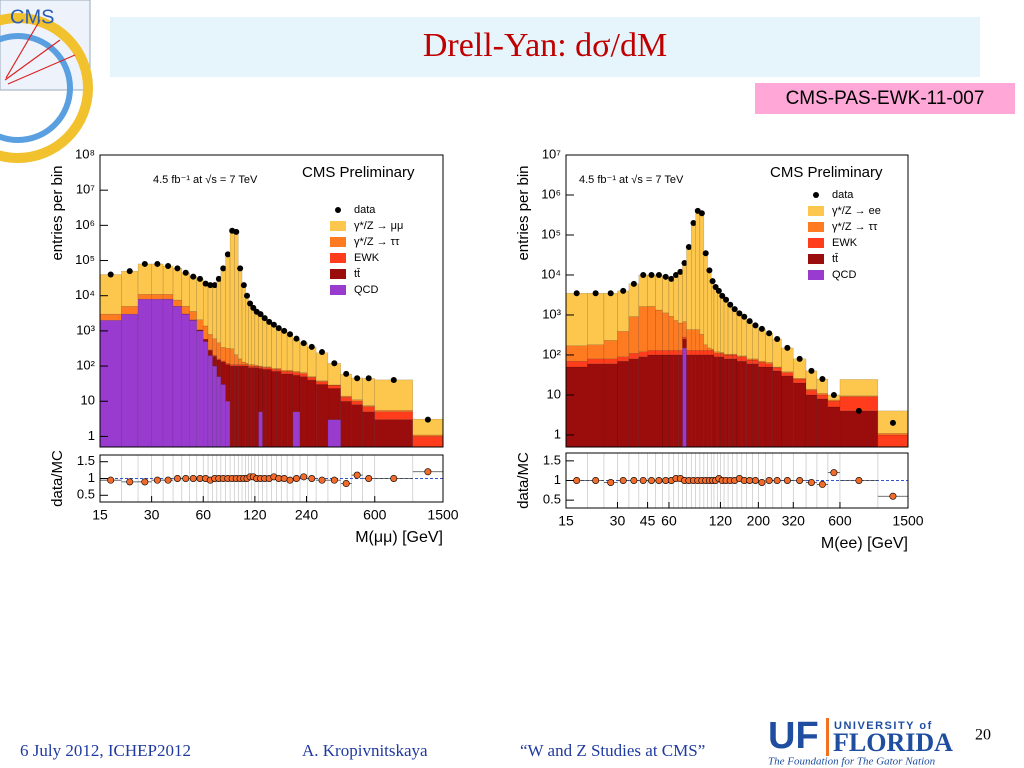 The width and height of the screenshot is (1024, 768). What do you see at coordinates (551, 313) in the screenshot?
I see `y-tick-label: 10³` at bounding box center [551, 313].